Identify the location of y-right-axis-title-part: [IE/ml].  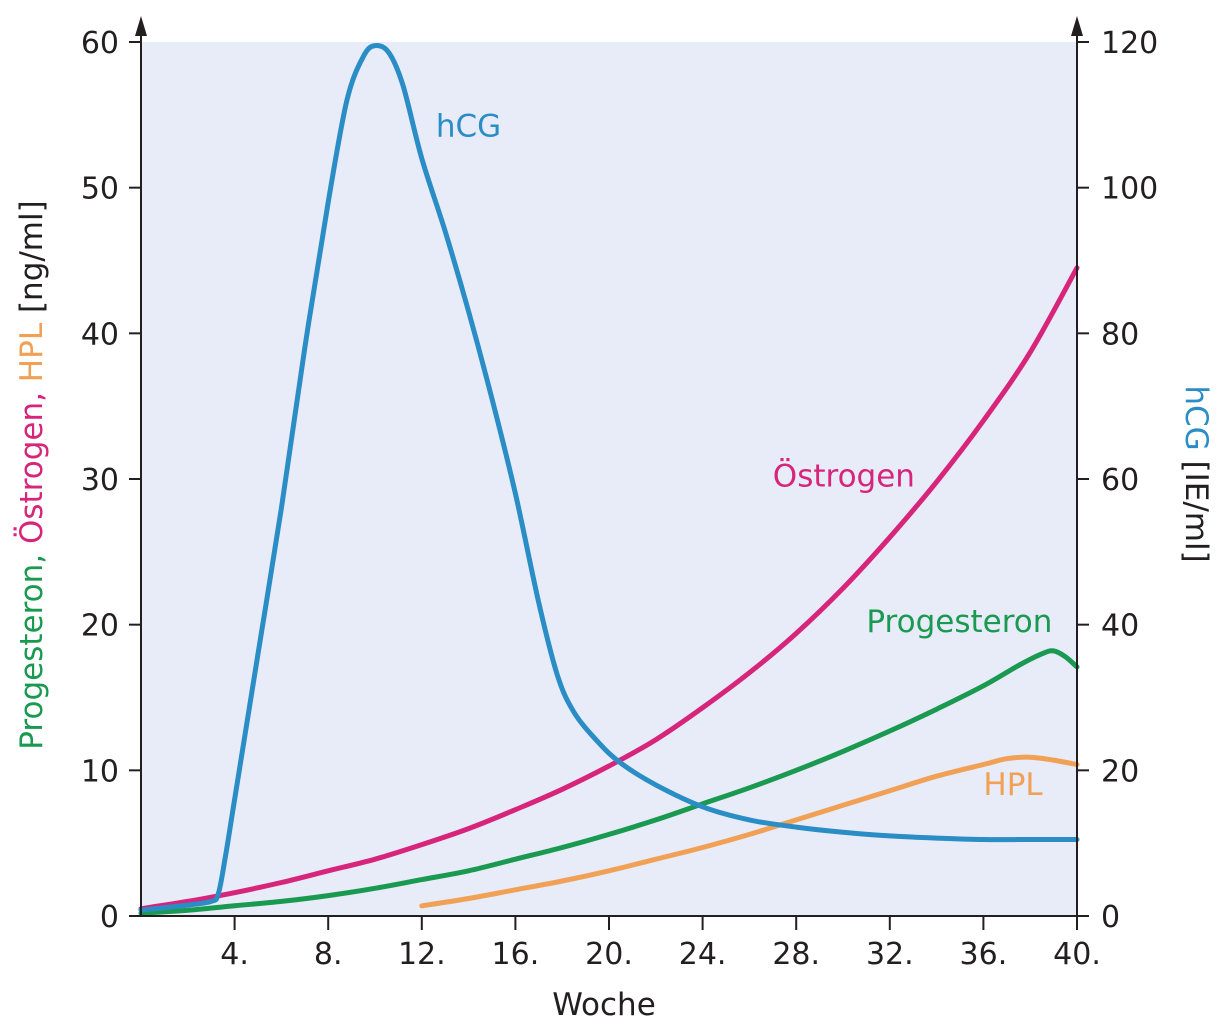
(1196, 507).